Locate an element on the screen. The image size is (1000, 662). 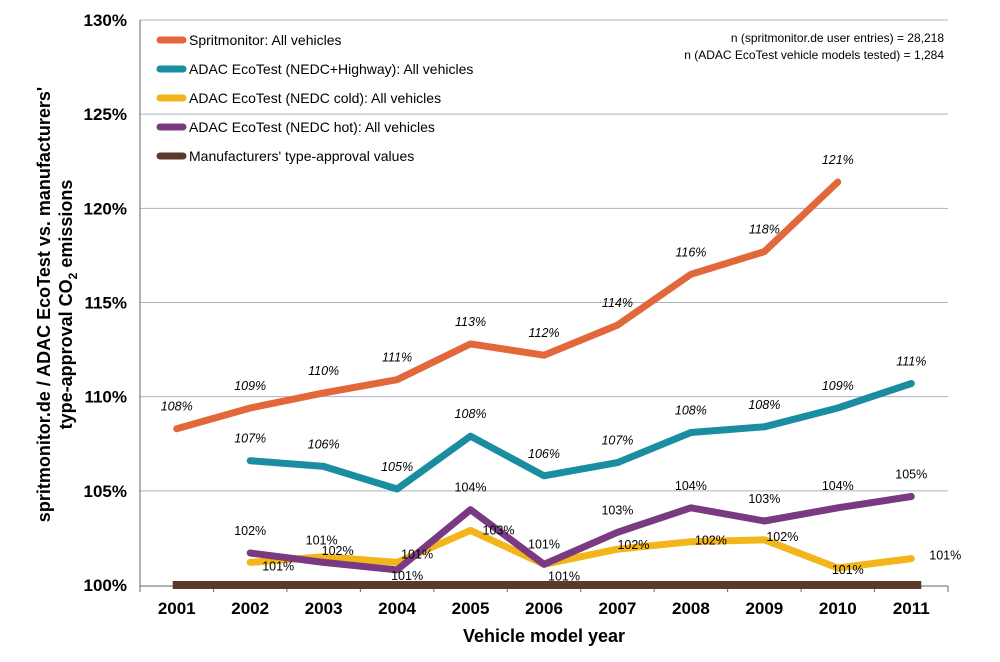
y-axis-title-subscript: 2 is located at coordinates (73, 275).